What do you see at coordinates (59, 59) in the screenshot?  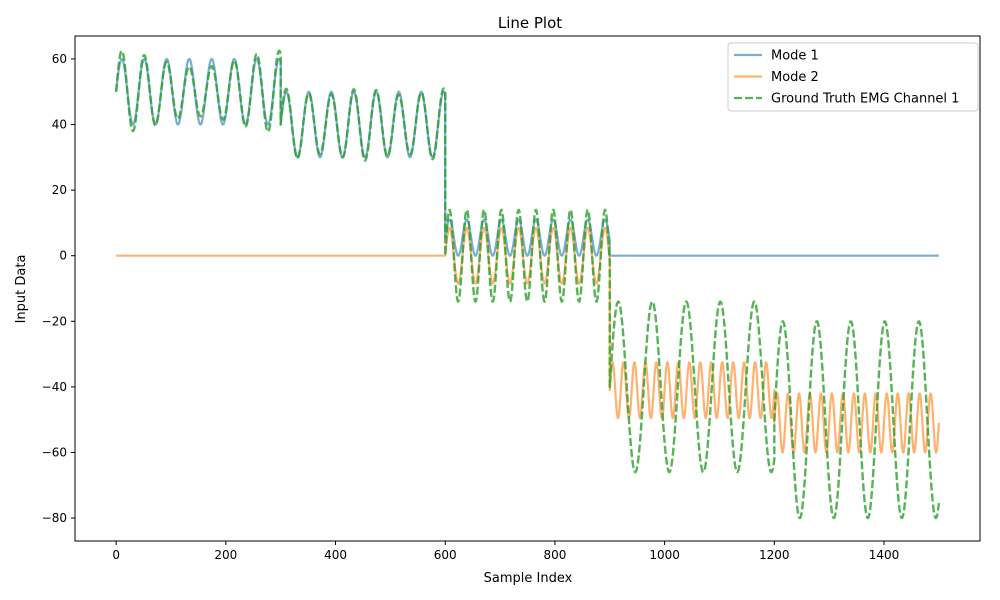 I see `y-tick-label: 60` at bounding box center [59, 59].